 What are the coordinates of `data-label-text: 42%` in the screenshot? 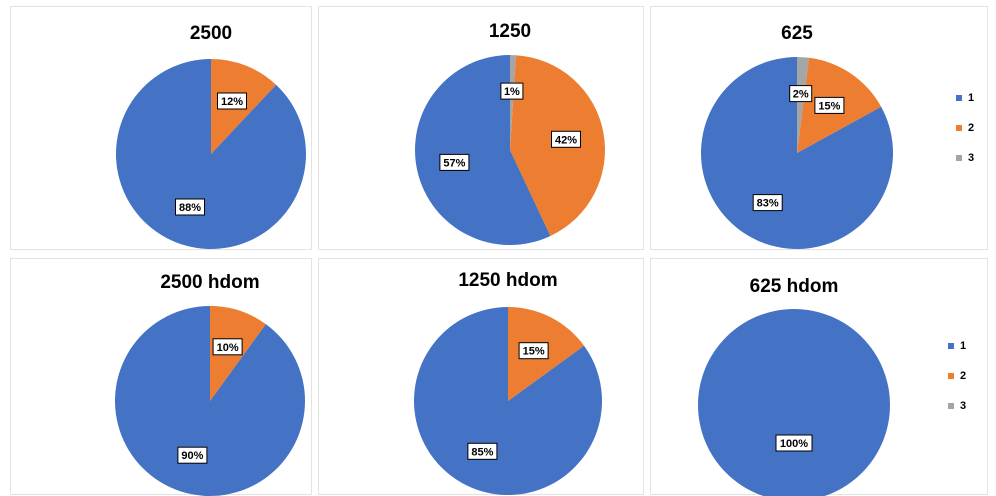 It's located at (566, 140).